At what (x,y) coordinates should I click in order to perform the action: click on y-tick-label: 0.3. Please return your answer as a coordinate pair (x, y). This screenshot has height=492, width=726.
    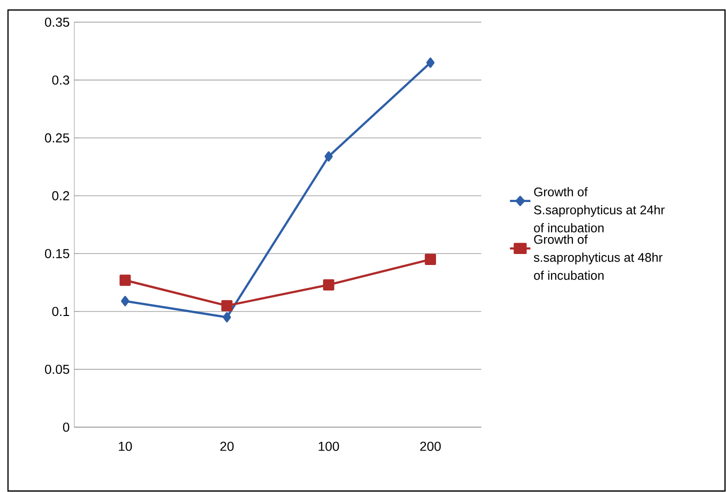
    Looking at the image, I should click on (61, 80).